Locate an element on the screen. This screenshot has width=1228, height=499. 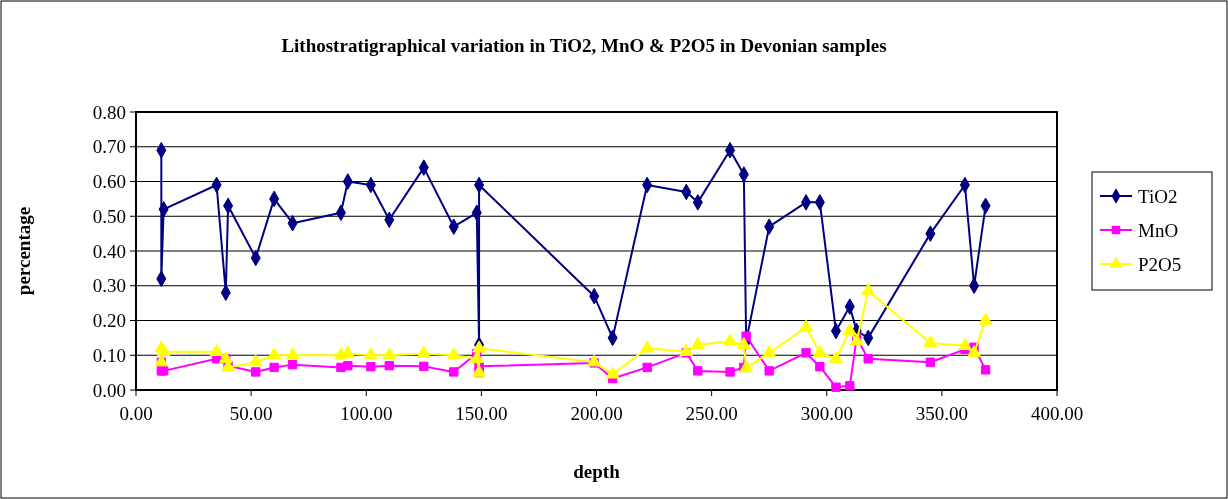
y-tick-label: 0.20 is located at coordinates (109, 321).